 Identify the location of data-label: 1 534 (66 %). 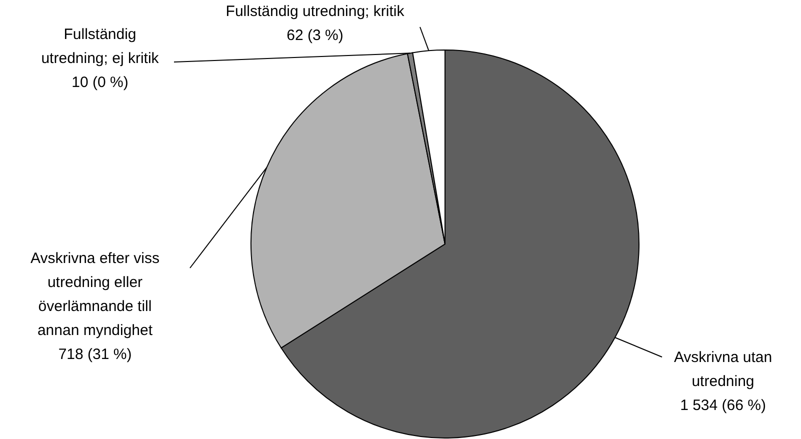
(723, 405).